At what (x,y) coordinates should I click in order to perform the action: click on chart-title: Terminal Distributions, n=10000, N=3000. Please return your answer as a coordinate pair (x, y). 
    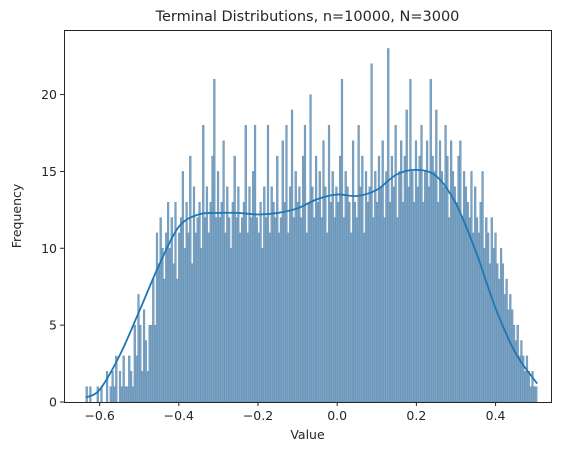
    Looking at the image, I should click on (307, 17).